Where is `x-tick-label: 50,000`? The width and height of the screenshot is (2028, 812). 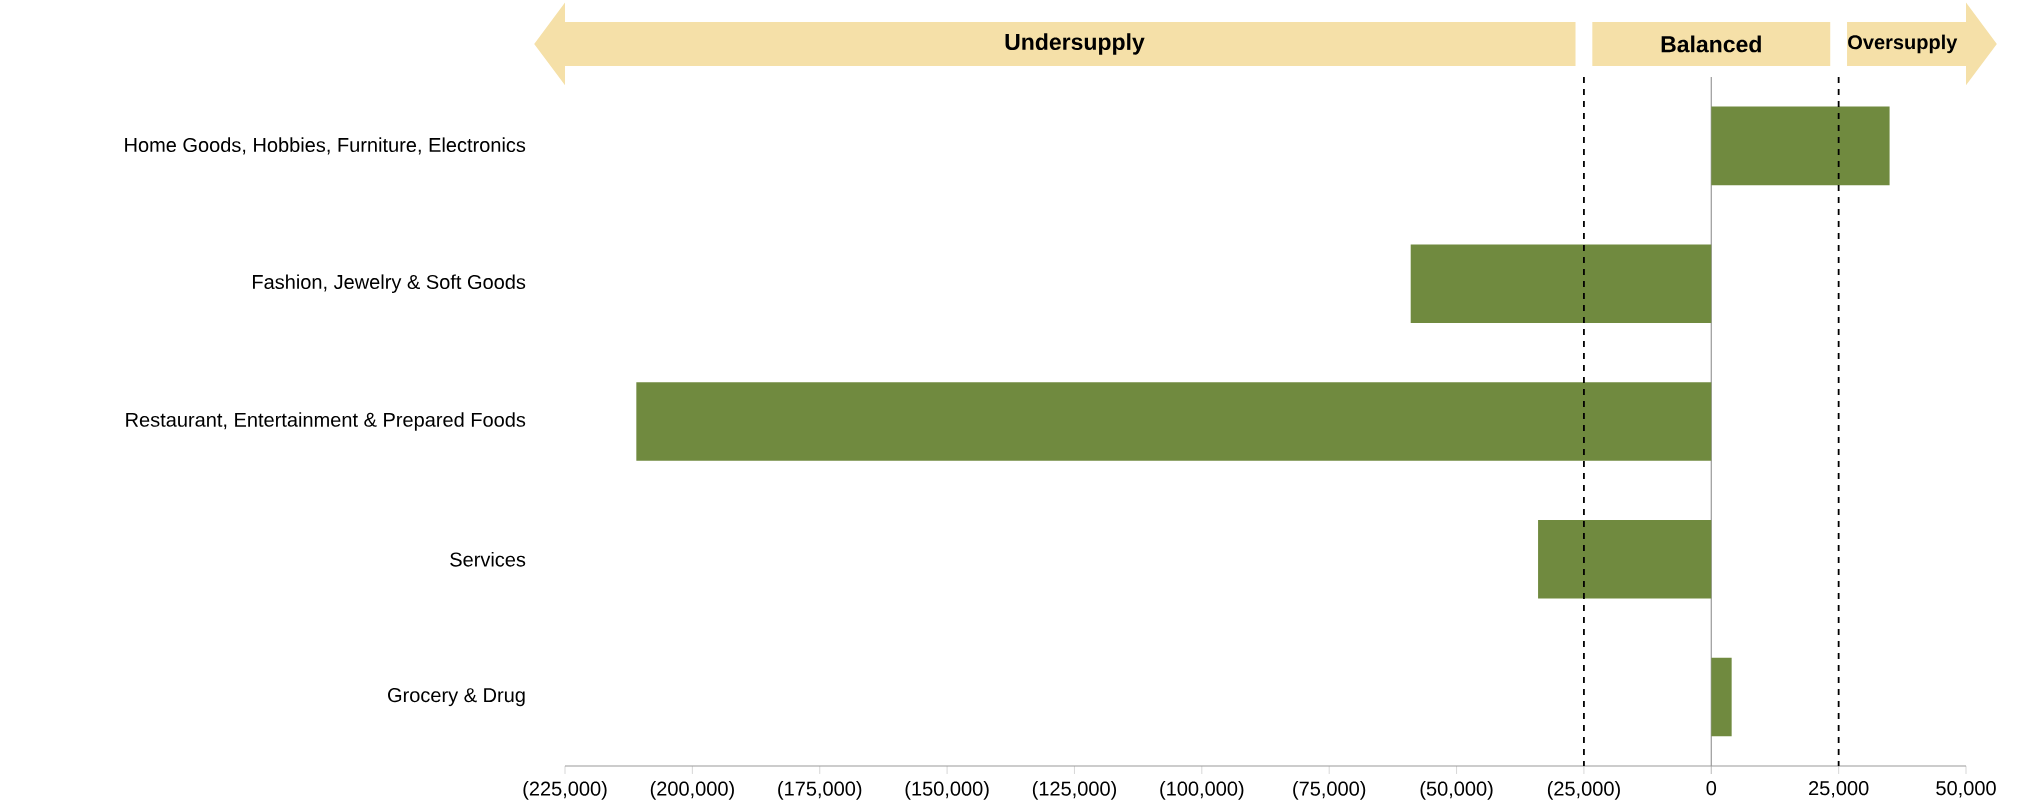
x-tick-label: 50,000 is located at coordinates (1966, 789).